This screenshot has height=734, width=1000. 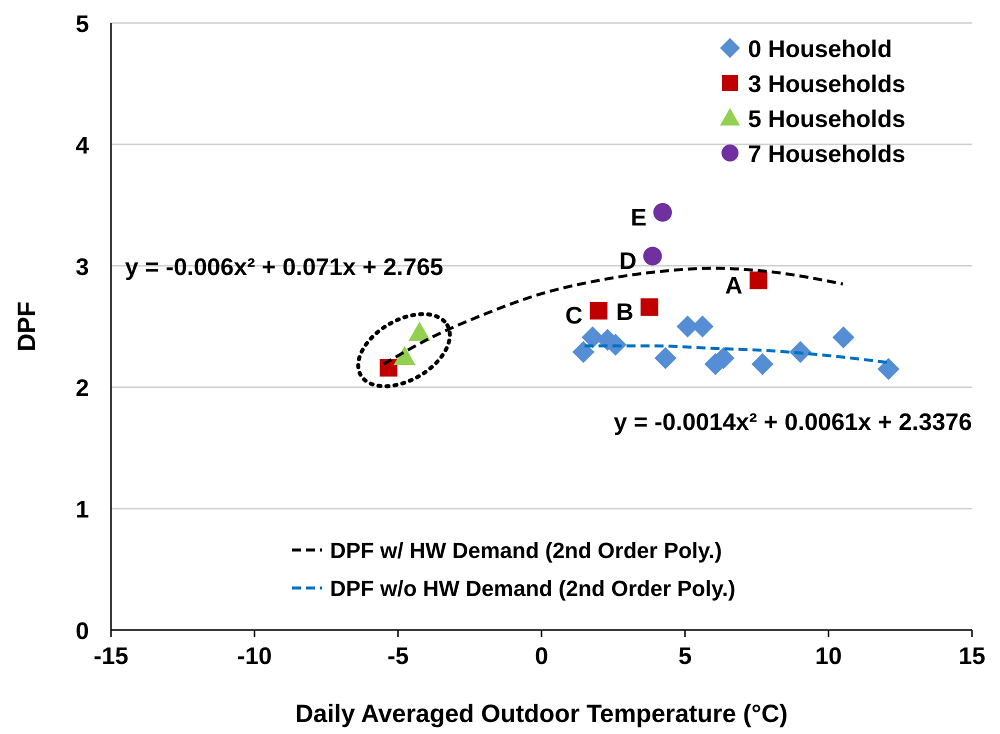 I want to click on x-tick-label: -15, so click(x=111, y=656).